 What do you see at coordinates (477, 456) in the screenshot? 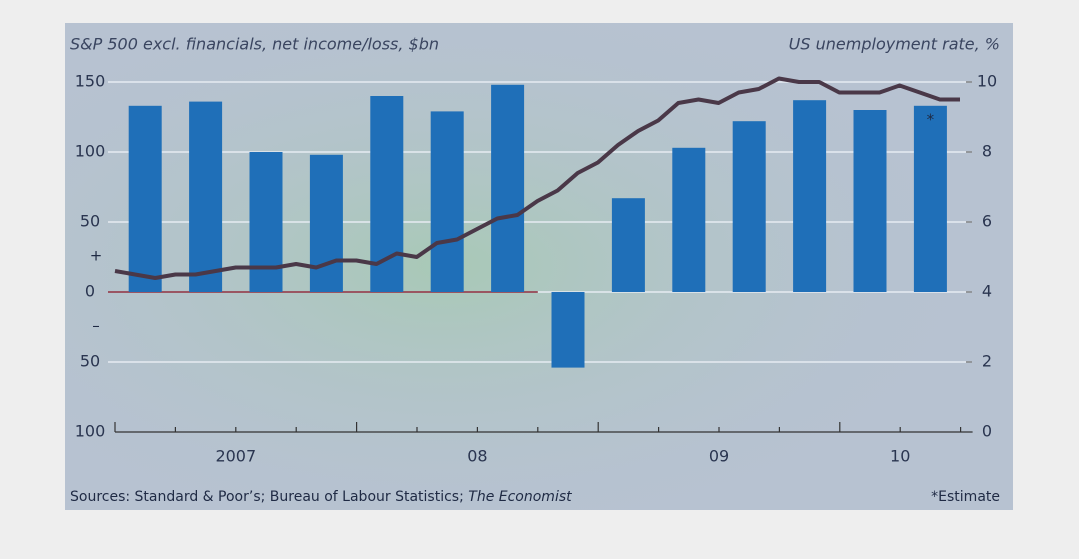
I see `x-tick-label: 08` at bounding box center [477, 456].